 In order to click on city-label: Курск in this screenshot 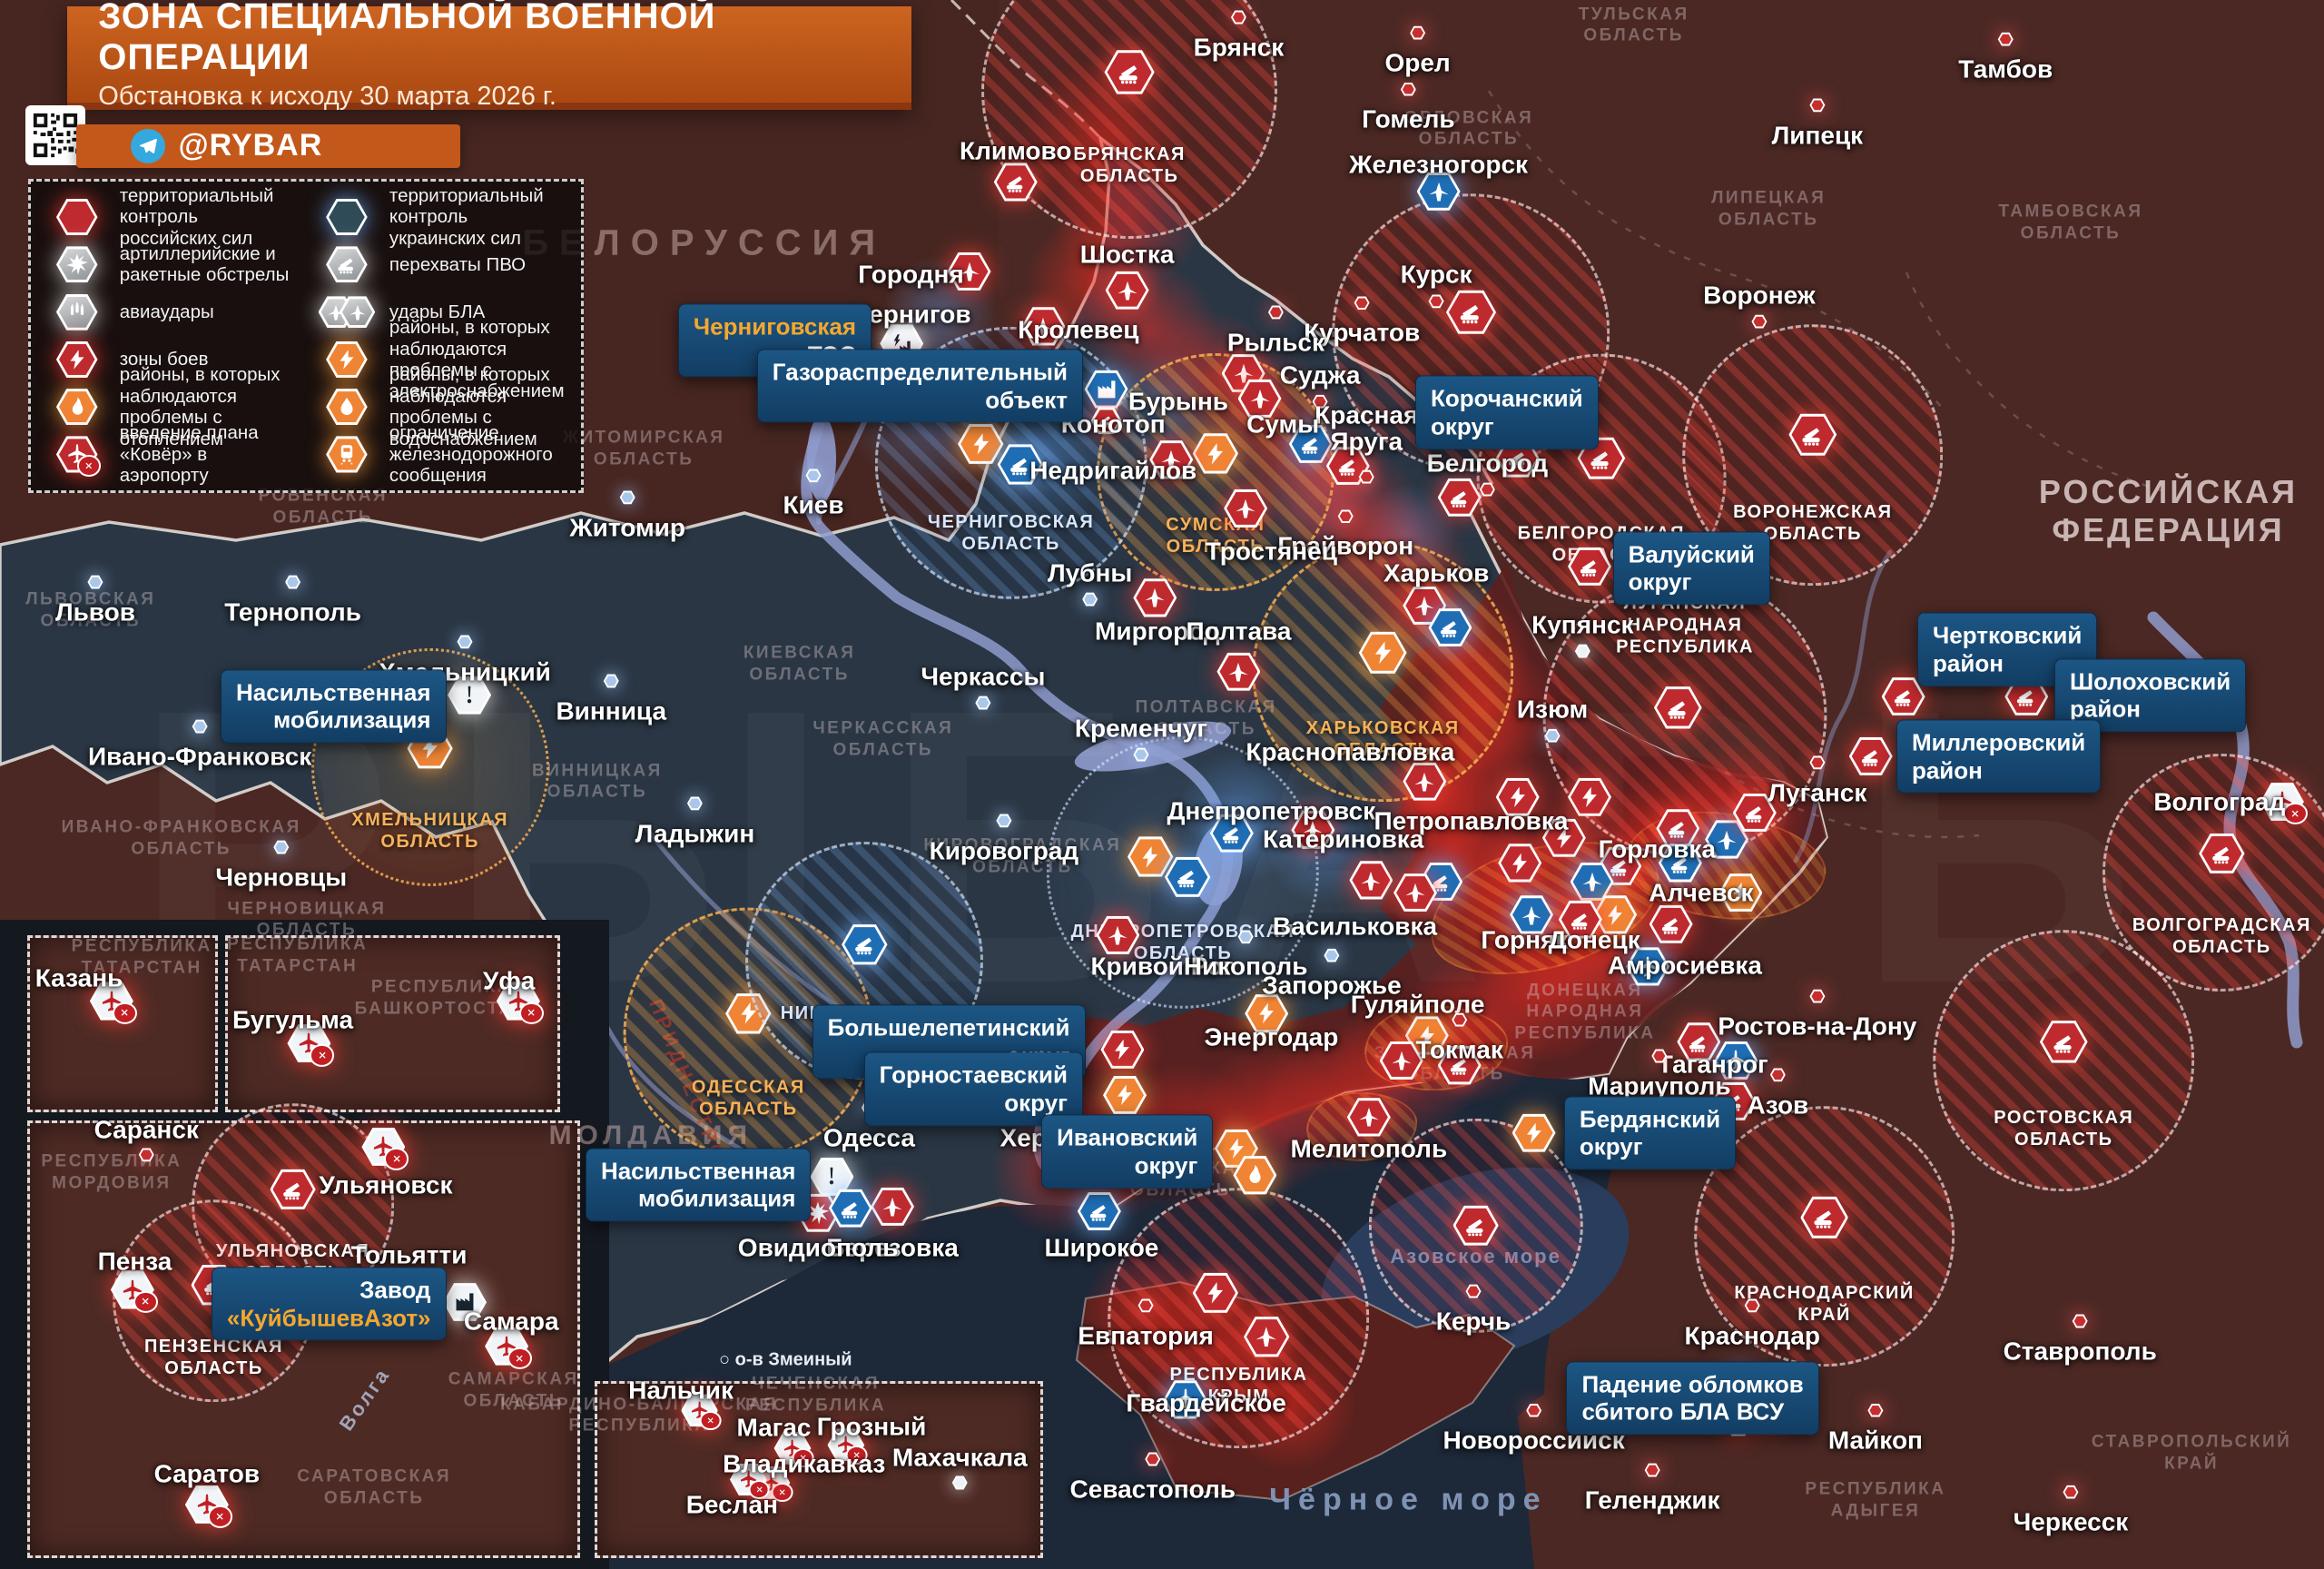, I will do `click(1436, 274)`.